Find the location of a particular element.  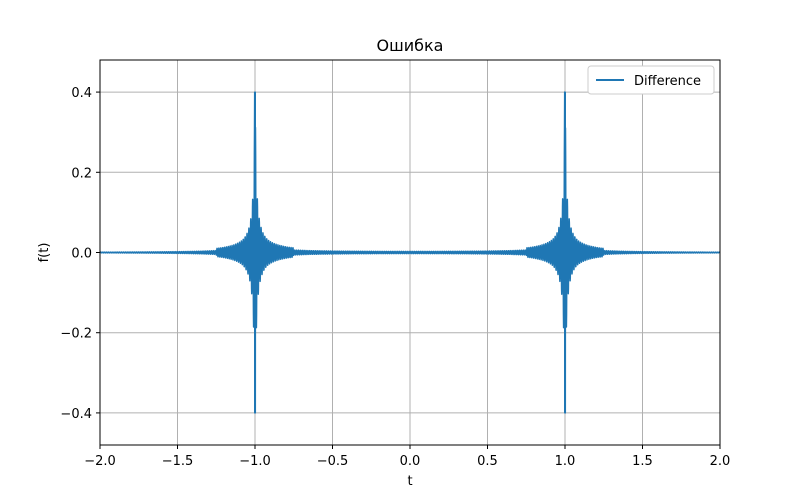

x-tick-label: −1.0 is located at coordinates (255, 461).